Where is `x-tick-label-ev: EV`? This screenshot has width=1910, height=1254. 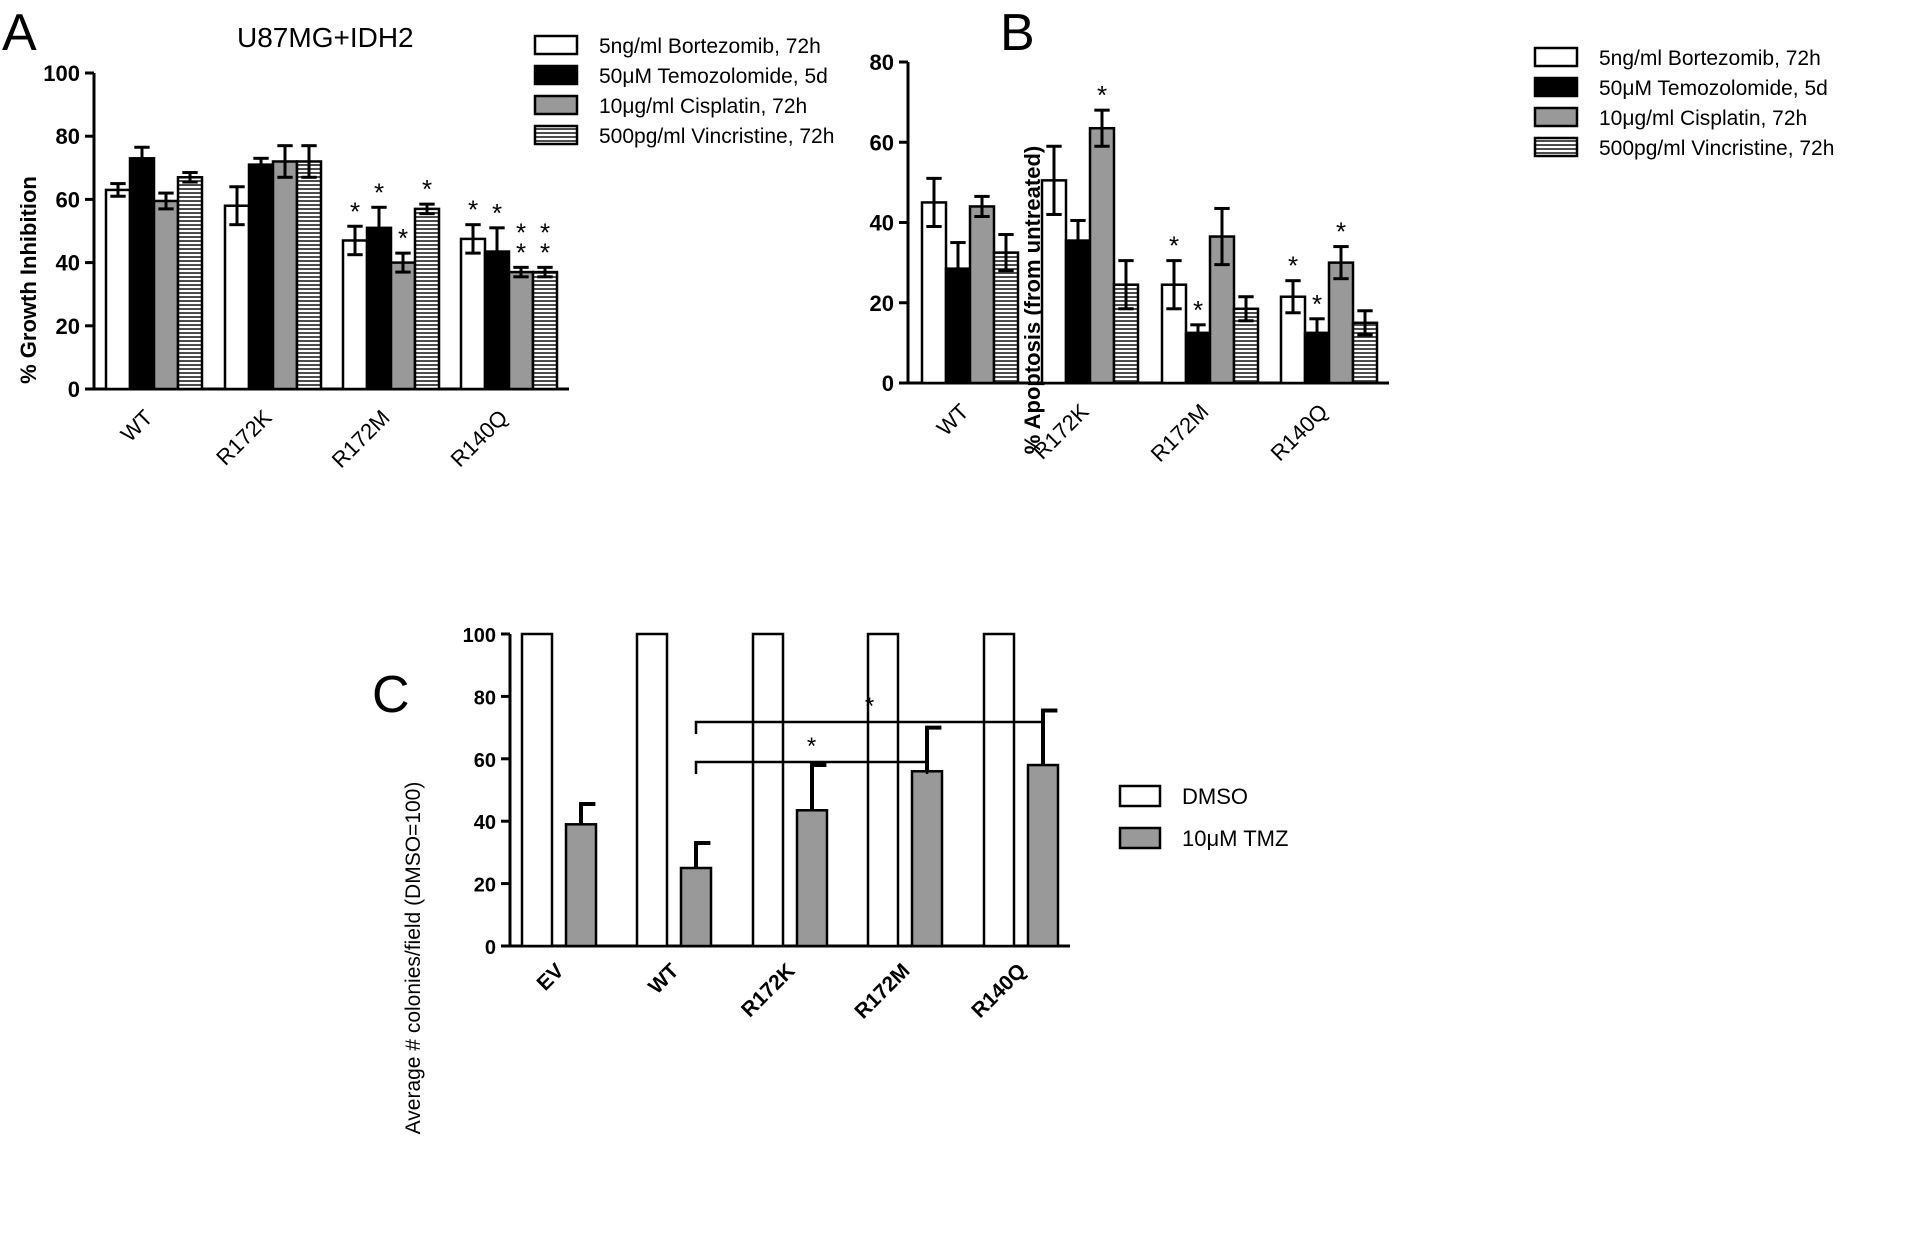
x-tick-label-ev: EV is located at coordinates (550, 977).